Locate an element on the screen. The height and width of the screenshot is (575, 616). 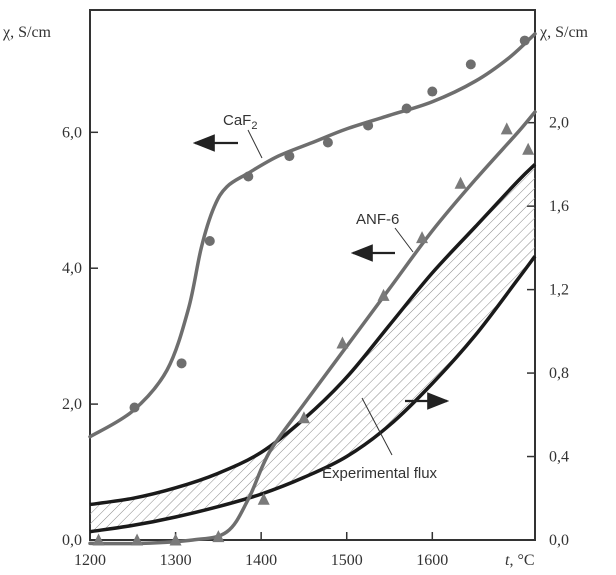
x-tick-label: 1500 is located at coordinates (347, 560).